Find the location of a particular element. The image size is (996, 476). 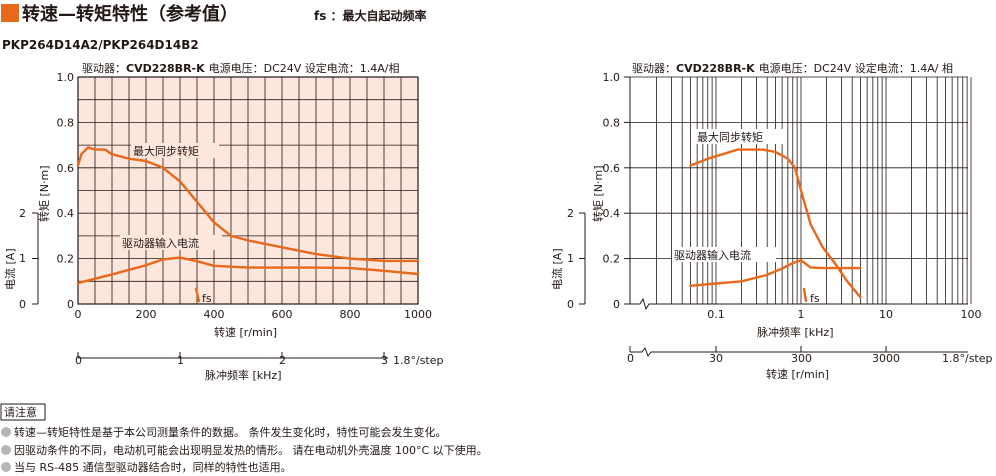

chart-right-y2-tick-2: 2 is located at coordinates (570, 213).